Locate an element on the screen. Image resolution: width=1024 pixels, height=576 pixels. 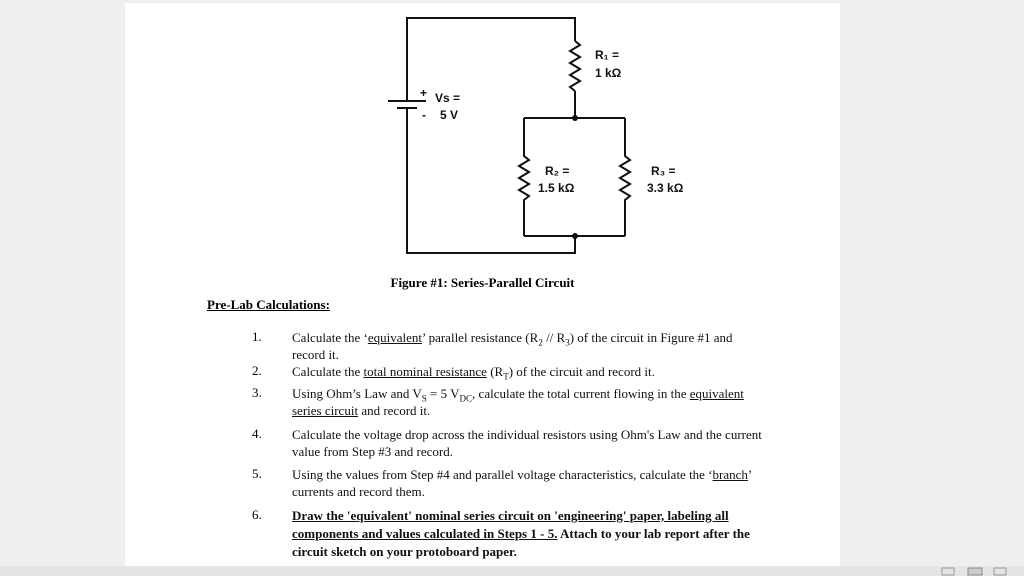
text: total nominal resistance is located at coordinates (425, 371).